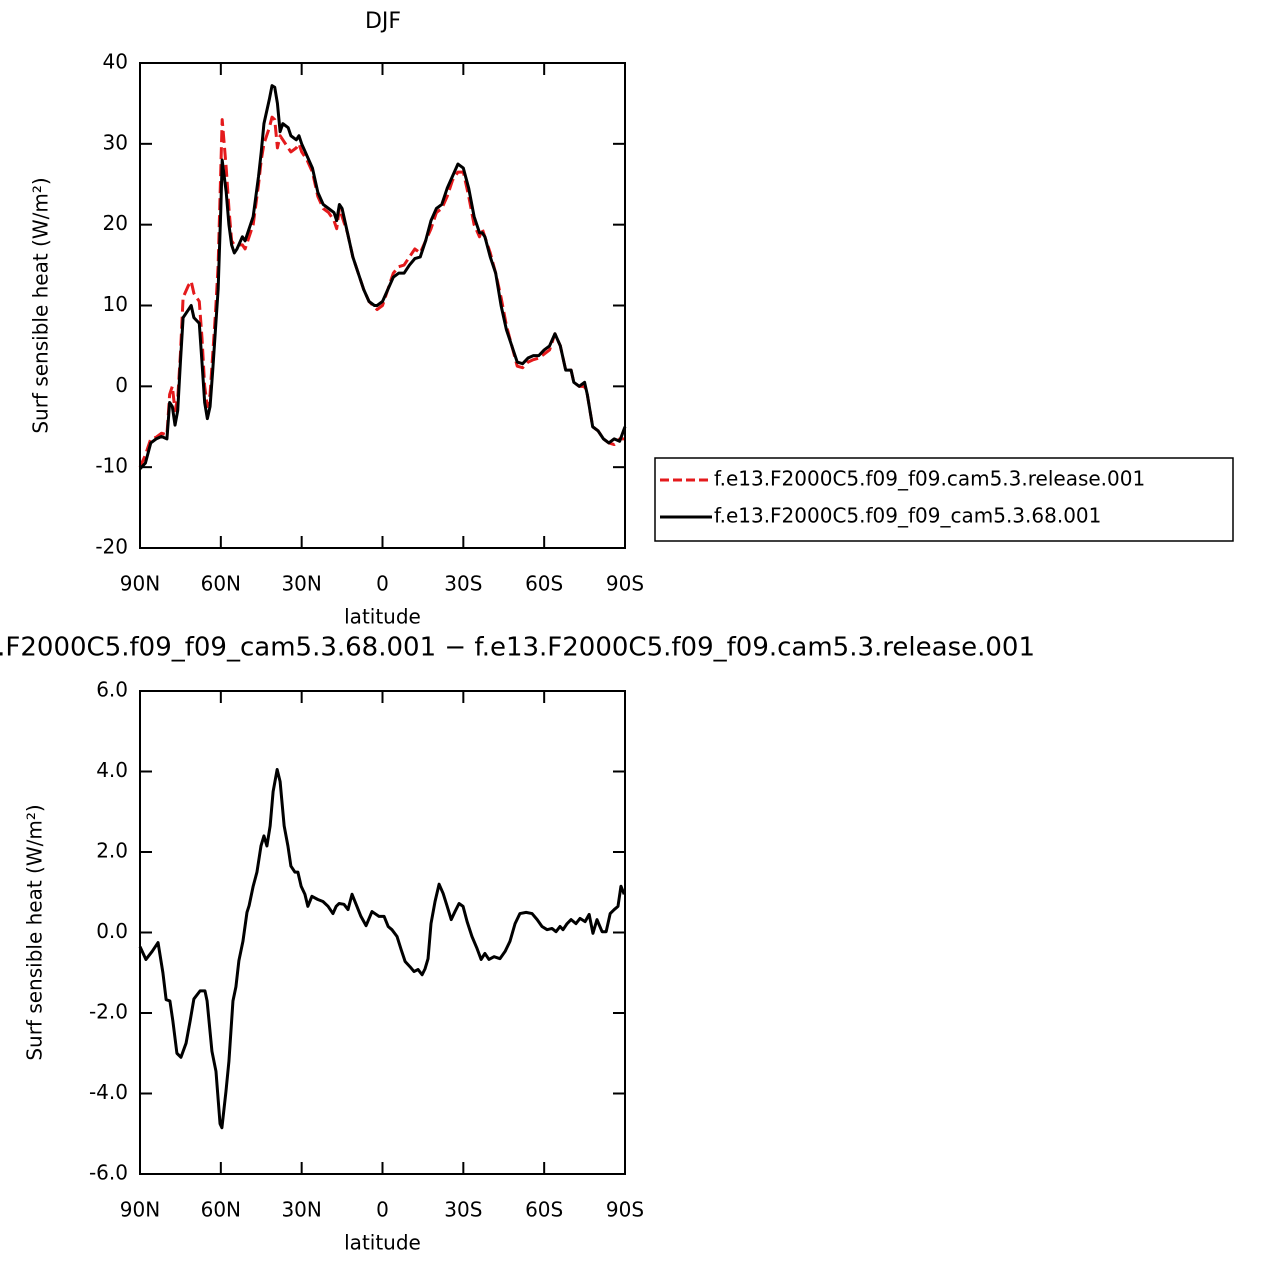 This screenshot has height=1263, width=1263. I want to click on y-tick-label: -20, so click(111, 547).